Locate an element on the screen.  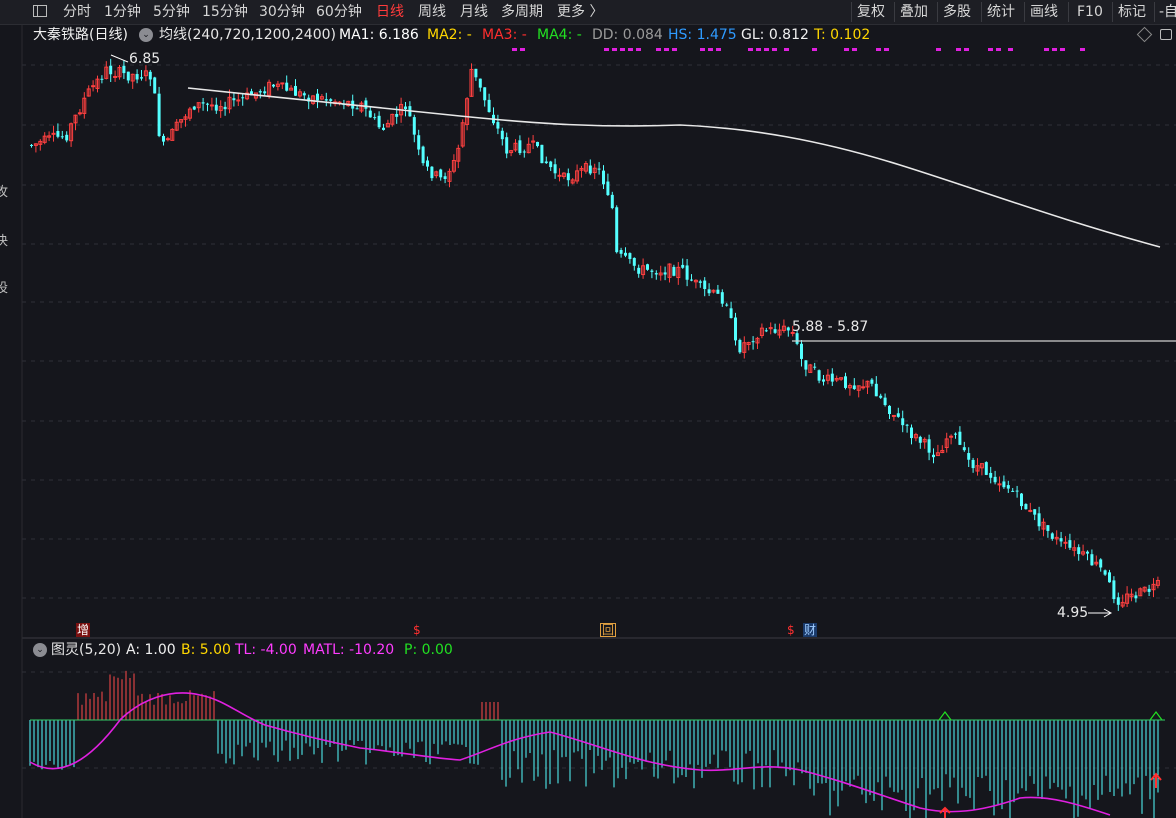
custom-button: -自 is located at coordinates (1167, 12).